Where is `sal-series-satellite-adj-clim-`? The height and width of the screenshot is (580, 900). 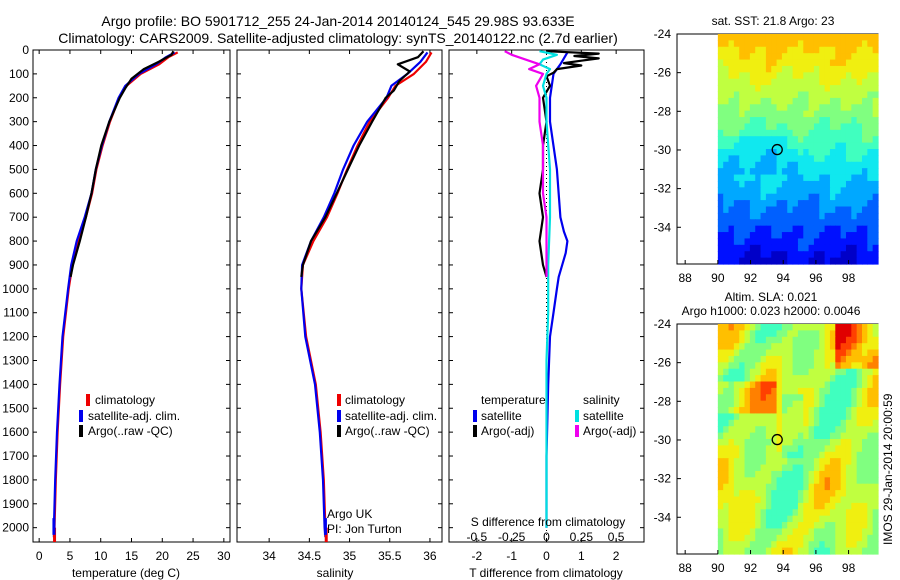
sal-series-satellite-adj-clim- is located at coordinates (364, 294).